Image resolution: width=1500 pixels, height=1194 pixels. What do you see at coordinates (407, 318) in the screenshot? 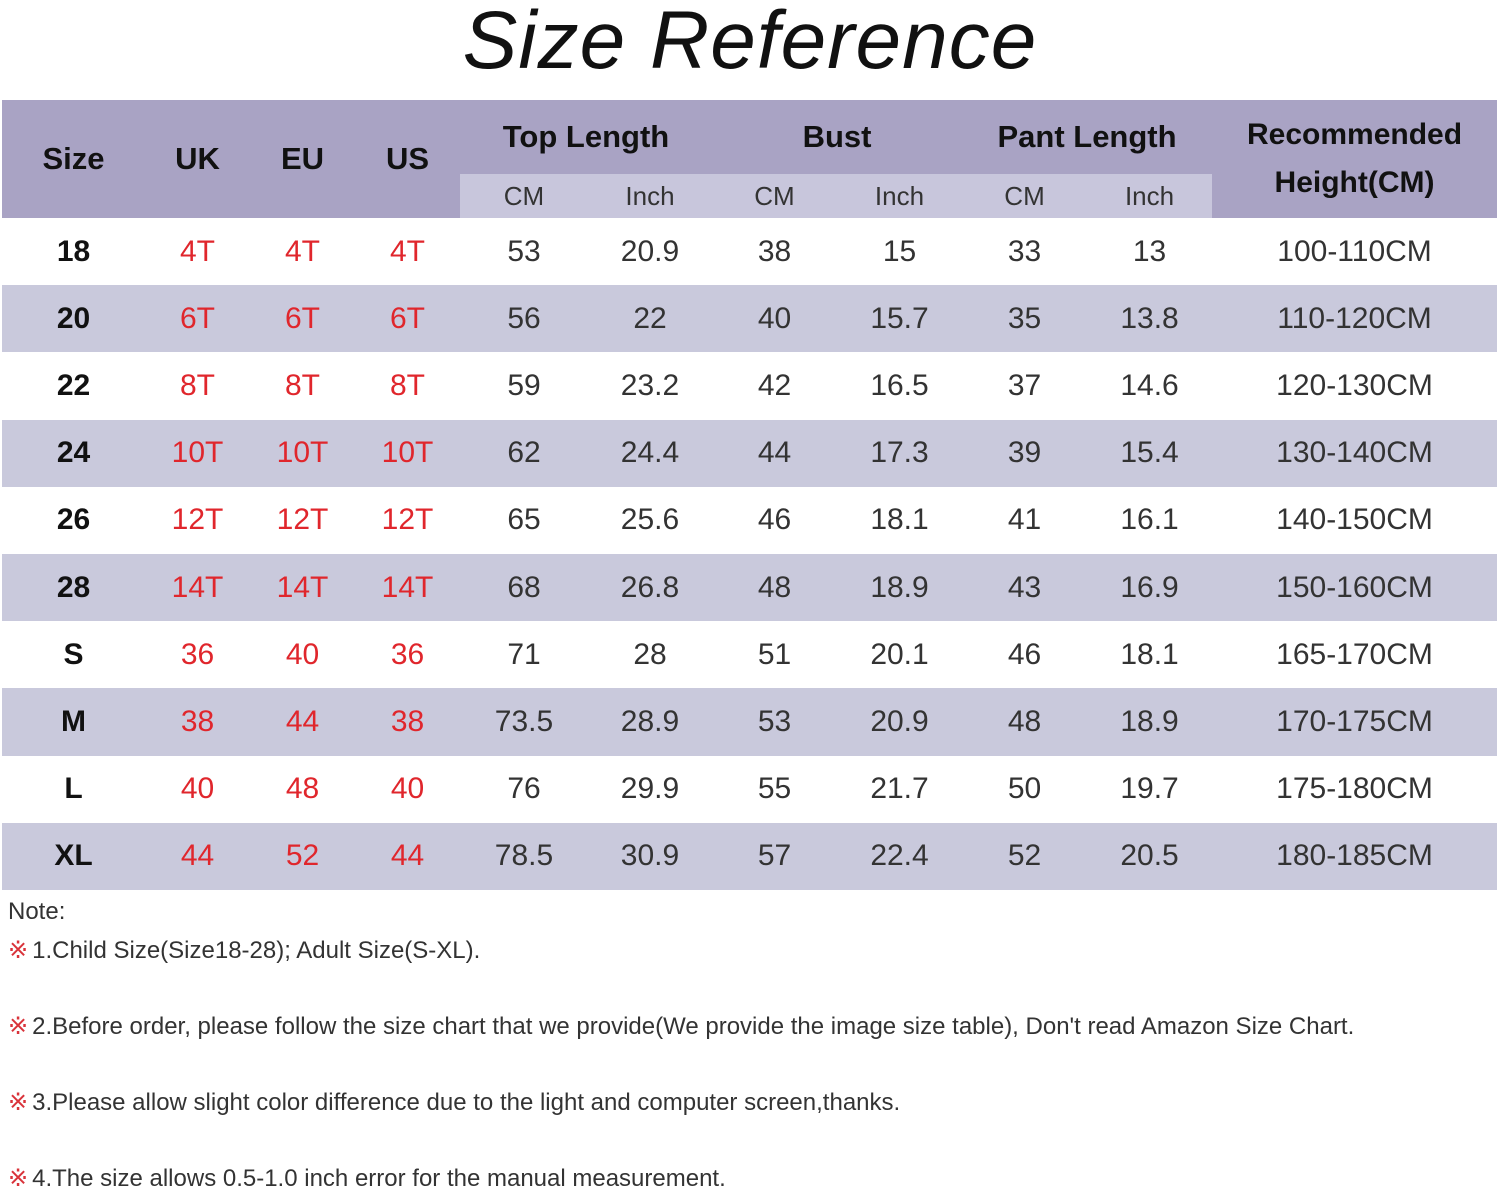
I see `cell-us: 6T` at bounding box center [407, 318].